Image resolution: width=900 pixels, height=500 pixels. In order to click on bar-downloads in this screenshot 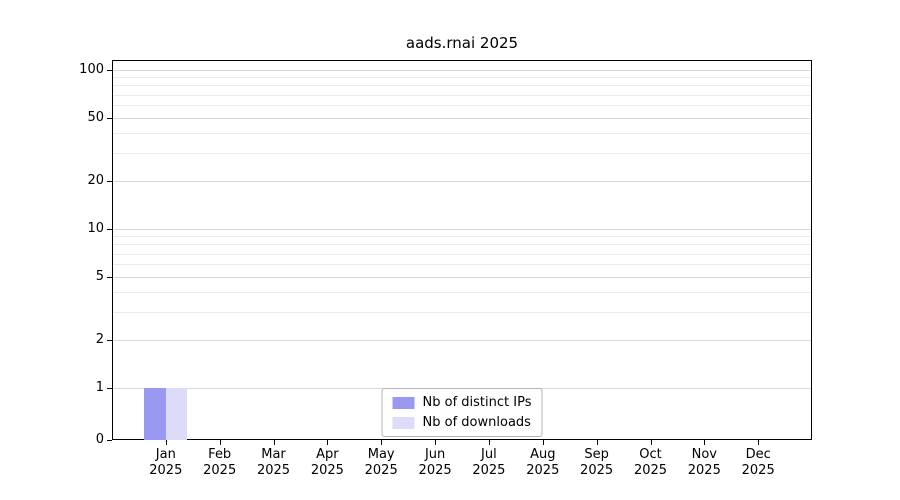, I will do `click(176, 414)`.